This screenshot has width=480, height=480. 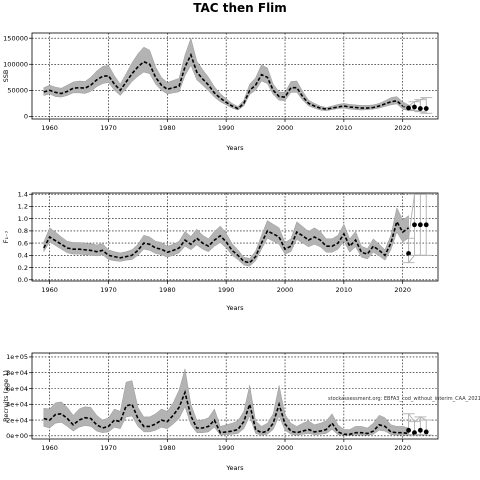 What do you see at coordinates (23, 243) in the screenshot?
I see `y-tick-label: 0.6` at bounding box center [23, 243].